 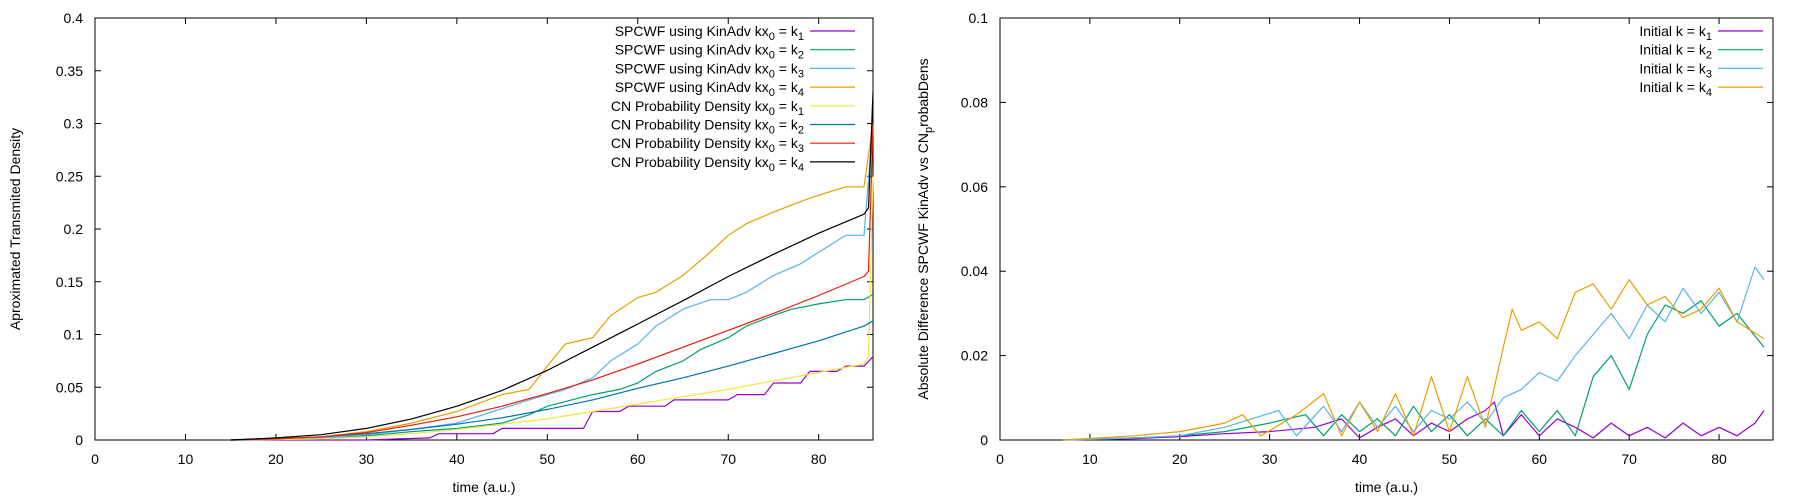 What do you see at coordinates (74, 18) in the screenshot?
I see `y-tick-label: 0.4` at bounding box center [74, 18].